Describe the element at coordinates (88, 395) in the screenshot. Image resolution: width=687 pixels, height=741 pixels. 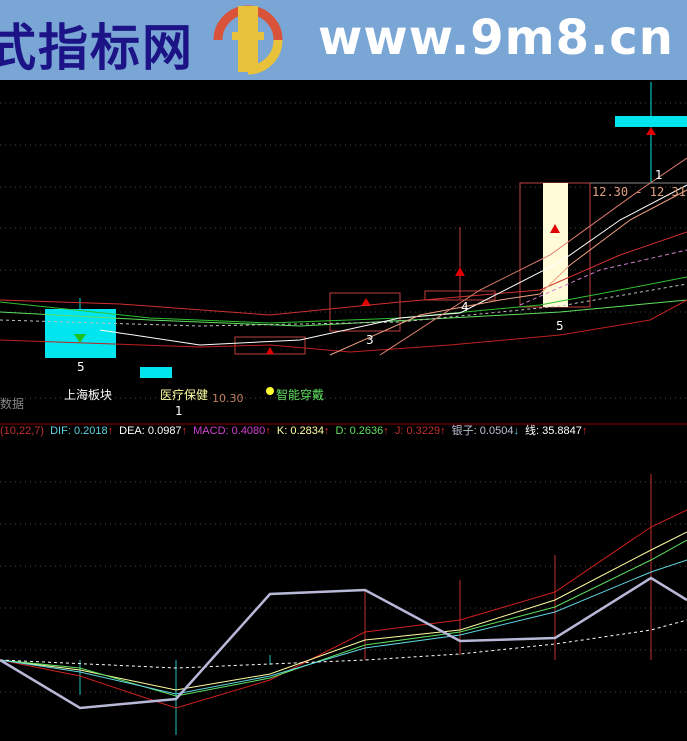
I see `sector-tag: 上海板块` at that location.